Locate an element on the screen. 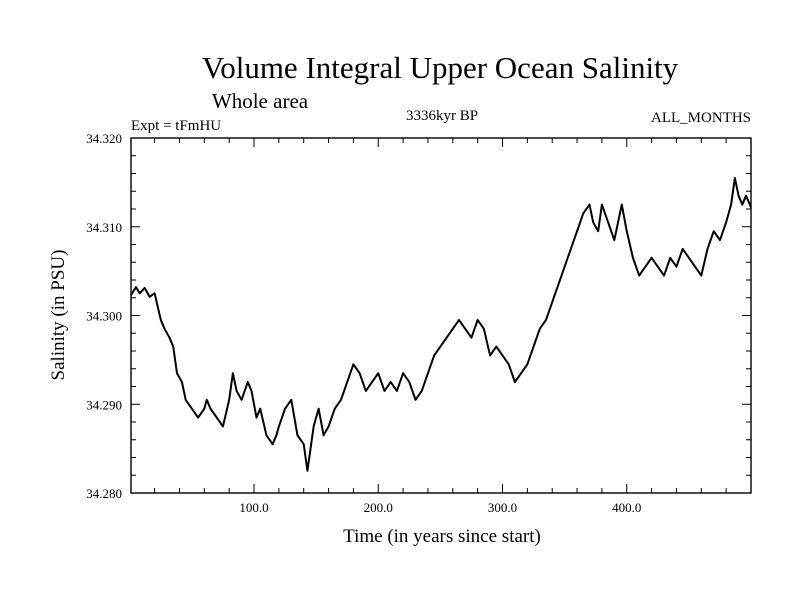  y-tick-labels: 34.280 34.290 34.300 34.310 34.320 is located at coordinates (104, 316).